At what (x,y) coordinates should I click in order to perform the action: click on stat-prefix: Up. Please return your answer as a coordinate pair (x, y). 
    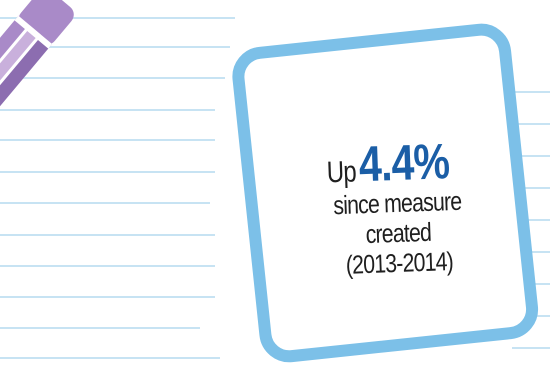
    Looking at the image, I should click on (341, 172).